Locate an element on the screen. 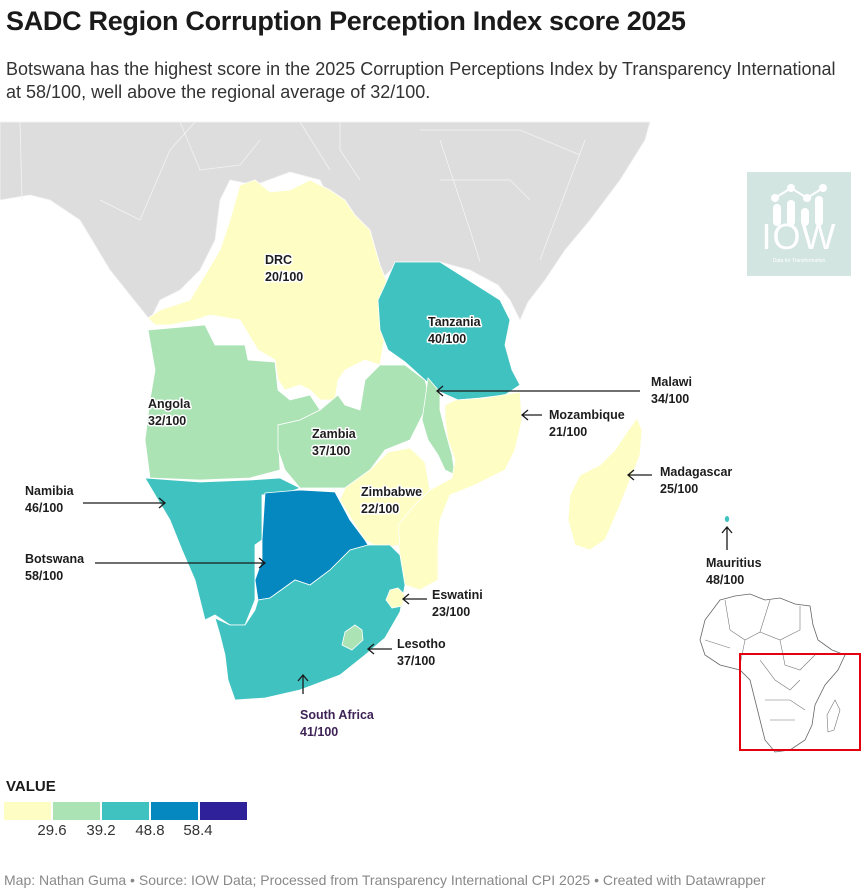 Image resolution: width=867 pixels, height=896 pixels. legend-ticks: 29.6 39.2 48.8 58.4 is located at coordinates (150, 832).